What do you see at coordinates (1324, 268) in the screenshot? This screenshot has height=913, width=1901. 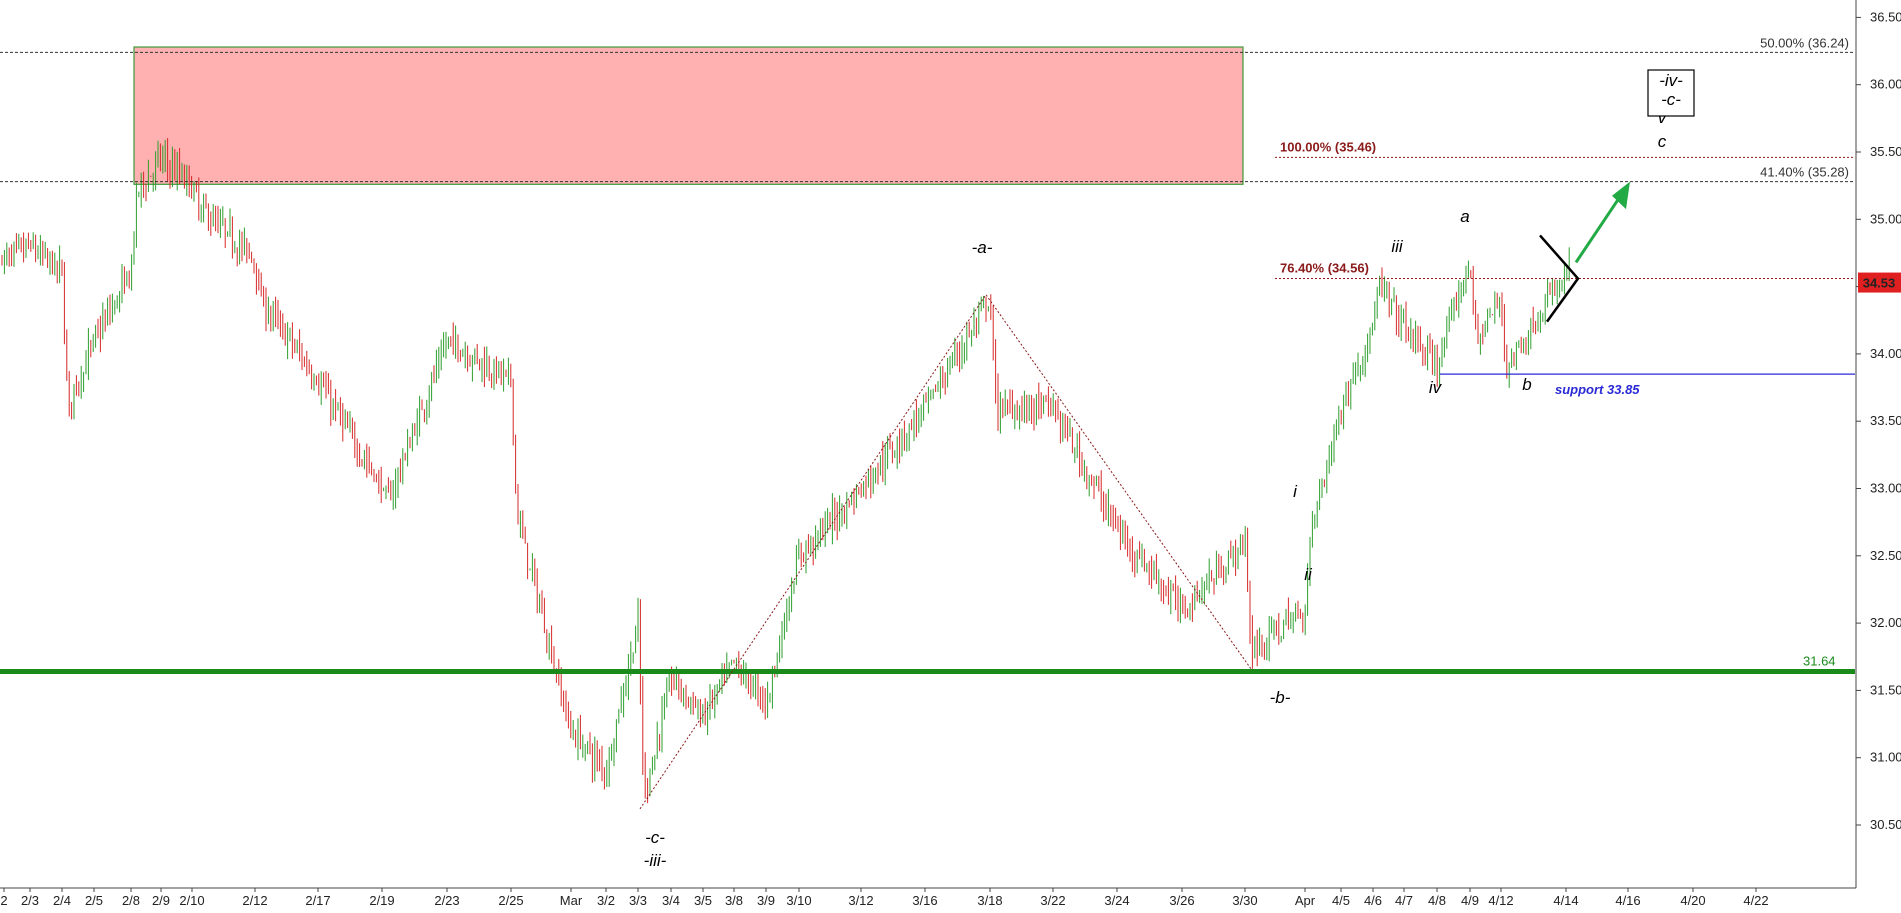 I see `fib-label-3: 76.40% (34.56)` at bounding box center [1324, 268].